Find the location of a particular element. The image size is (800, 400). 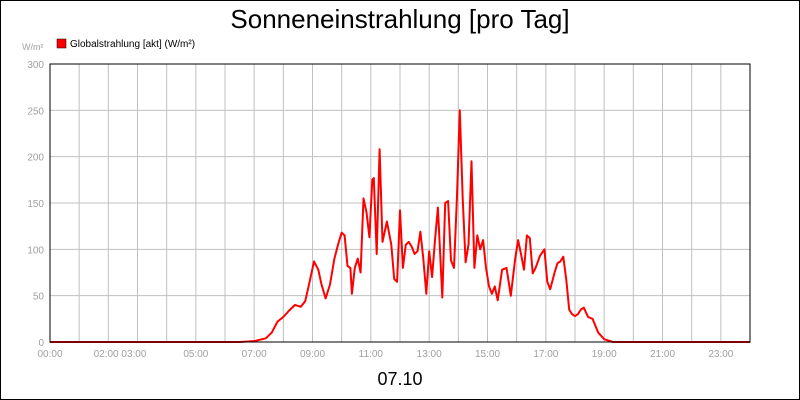

legend-label: Globalstrahlung [akt] (W/m²) is located at coordinates (132, 44).